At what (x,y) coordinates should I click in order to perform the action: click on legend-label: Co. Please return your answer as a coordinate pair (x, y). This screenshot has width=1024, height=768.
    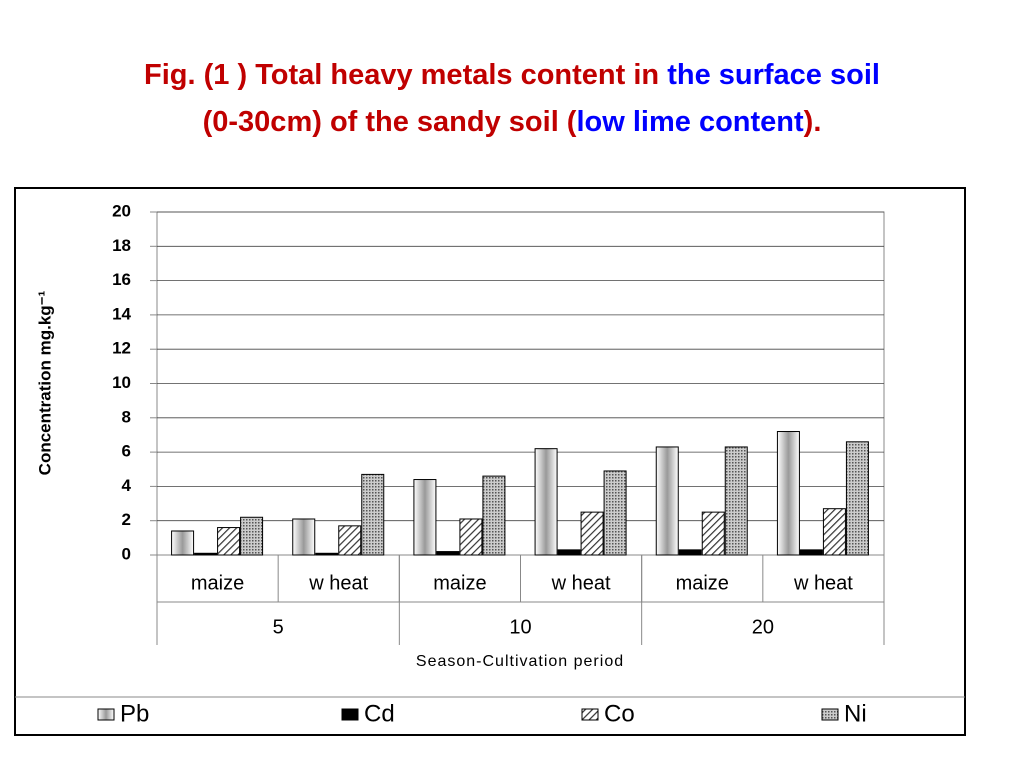
    Looking at the image, I should click on (619, 713).